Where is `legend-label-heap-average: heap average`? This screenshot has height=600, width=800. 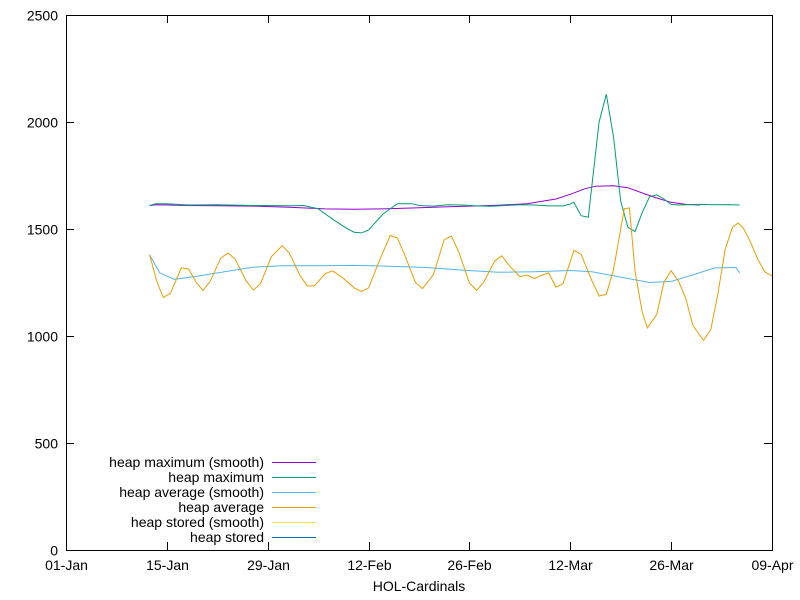 legend-label-heap-average: heap average is located at coordinates (221, 507).